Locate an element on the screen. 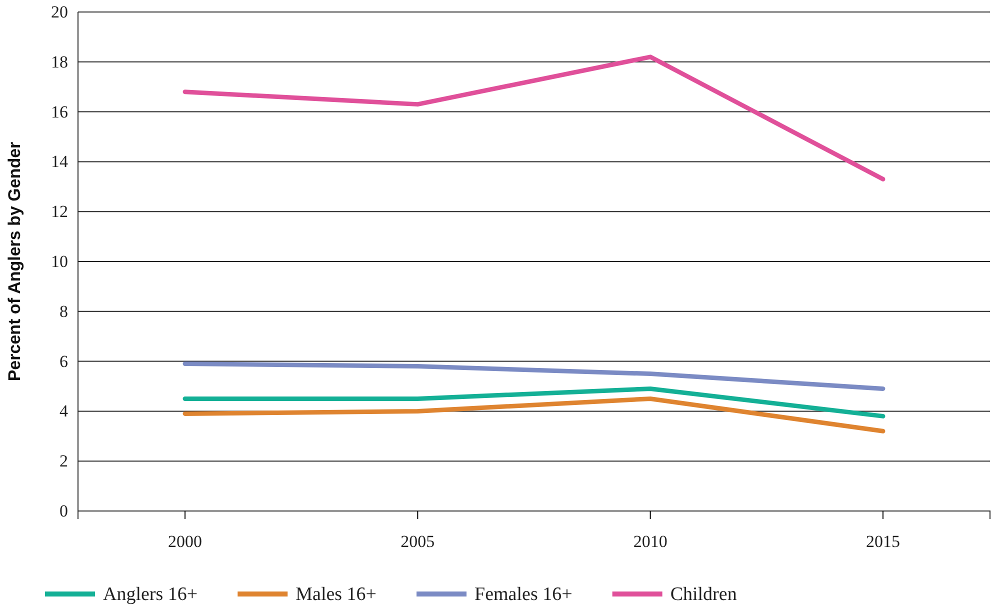 Image resolution: width=993 pixels, height=610 pixels. y-tick-label: 18 is located at coordinates (59, 62).